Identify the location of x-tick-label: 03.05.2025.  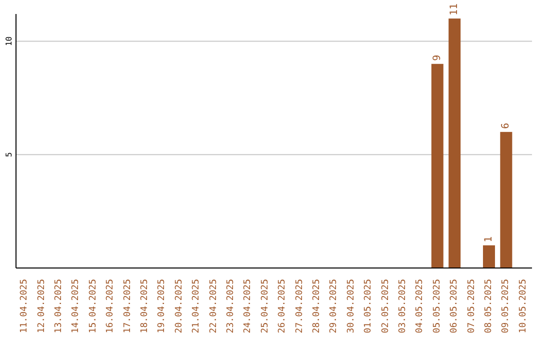
(403, 306).